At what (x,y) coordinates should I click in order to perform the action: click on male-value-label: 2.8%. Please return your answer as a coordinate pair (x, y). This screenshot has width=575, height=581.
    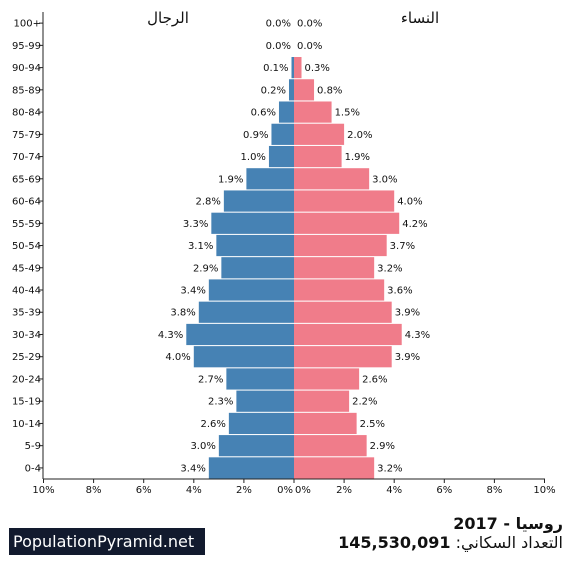
    Looking at the image, I should click on (207, 202).